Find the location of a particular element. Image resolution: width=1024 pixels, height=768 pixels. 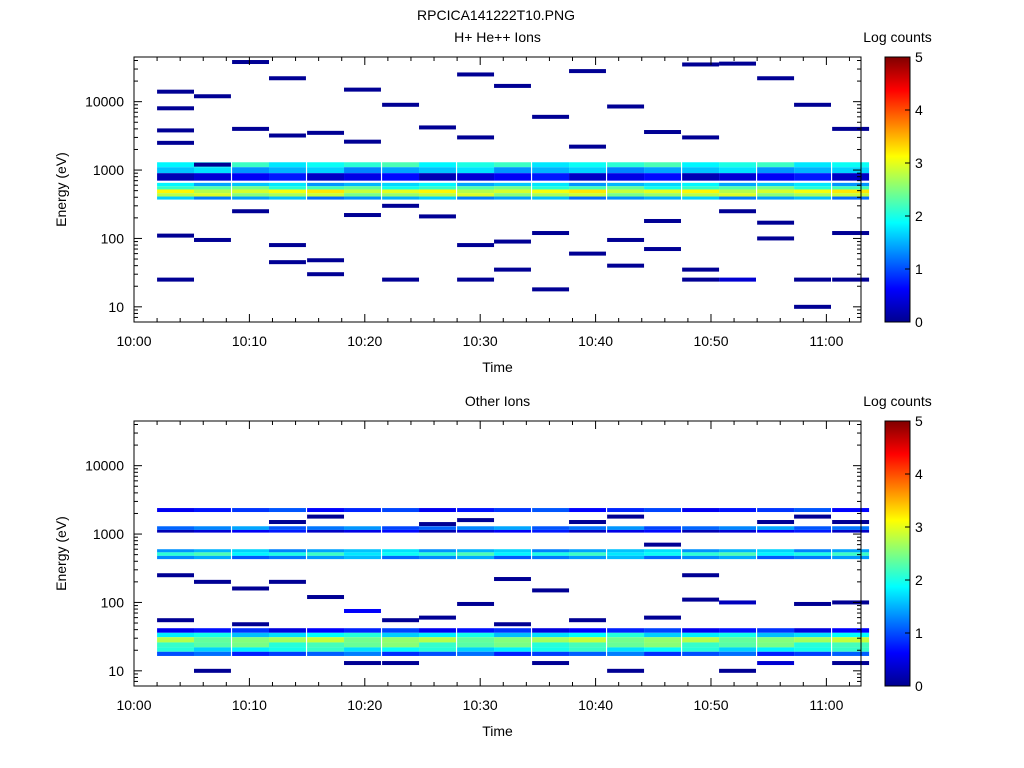

colorbar-tick-label: 0 is located at coordinates (919, 686).